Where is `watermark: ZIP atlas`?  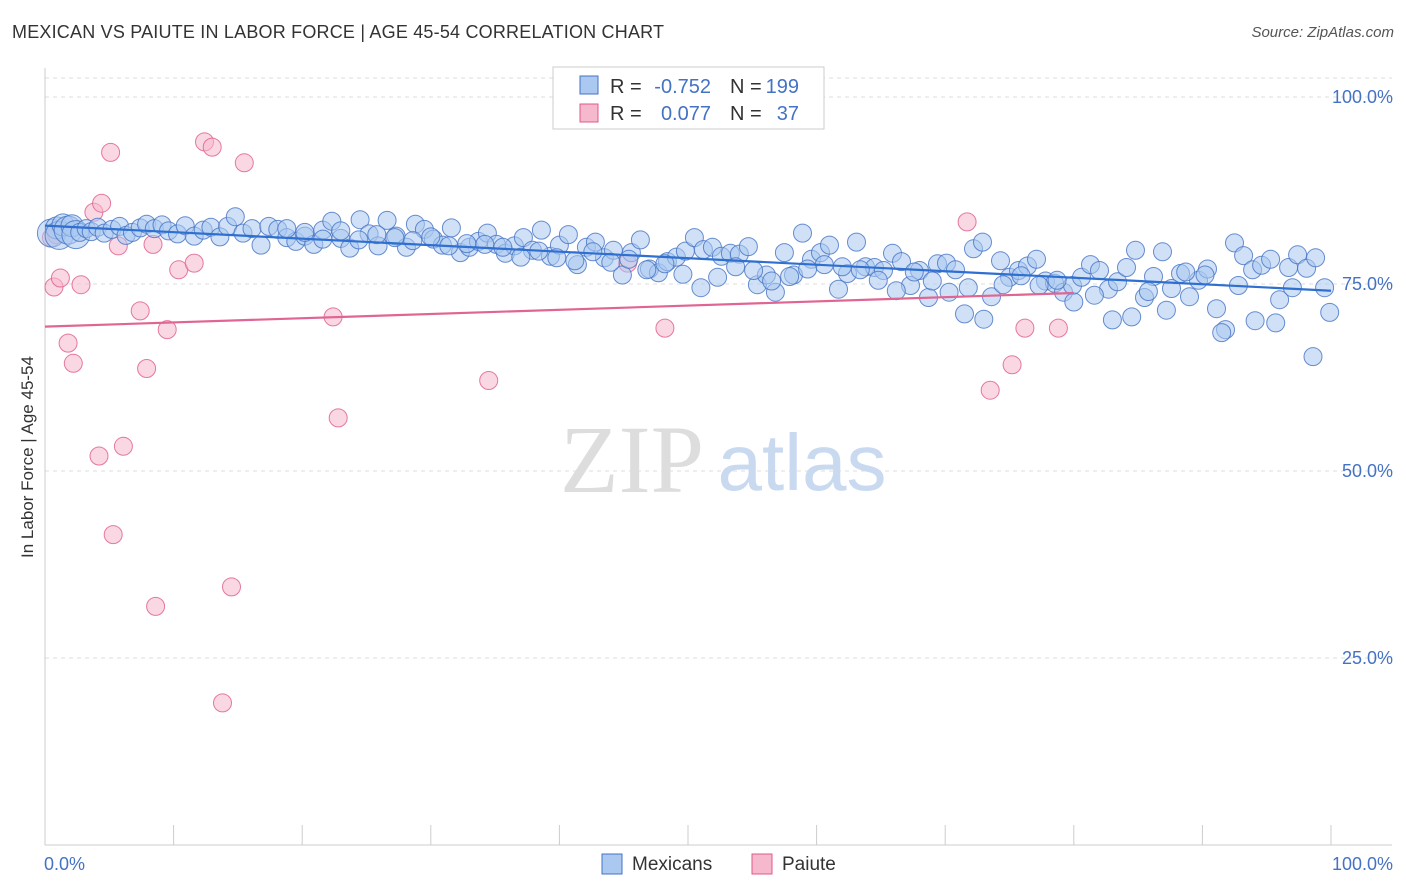 watermark: ZIP atlas is located at coordinates (723, 459).